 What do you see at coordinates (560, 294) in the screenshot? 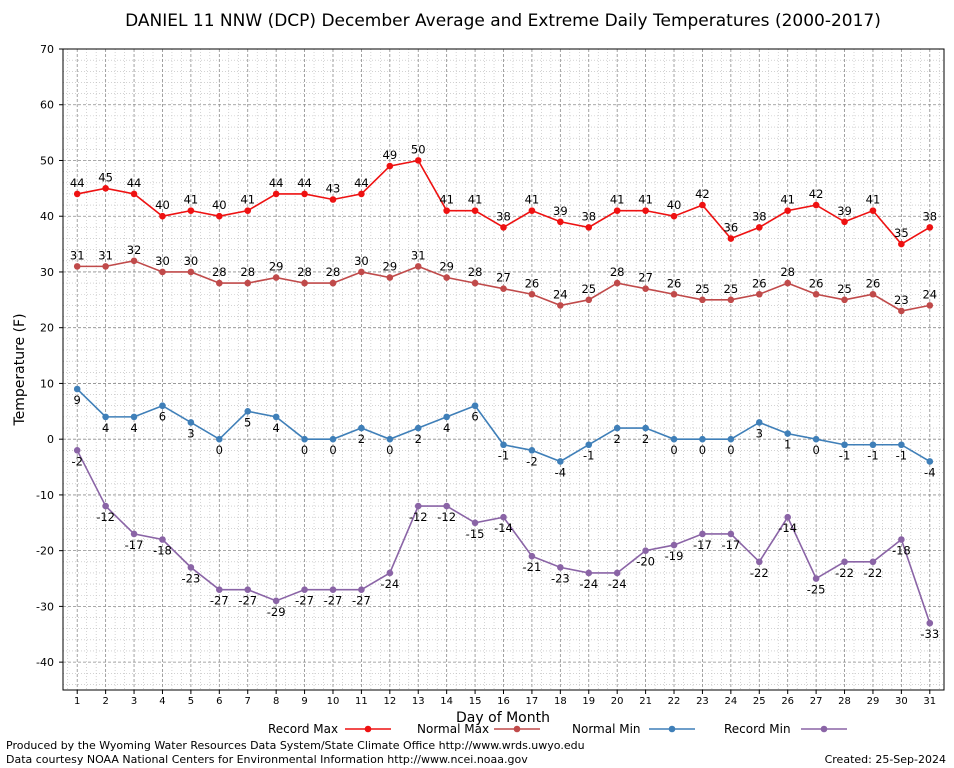
I see `data-label-normal-max: 24` at bounding box center [560, 294].